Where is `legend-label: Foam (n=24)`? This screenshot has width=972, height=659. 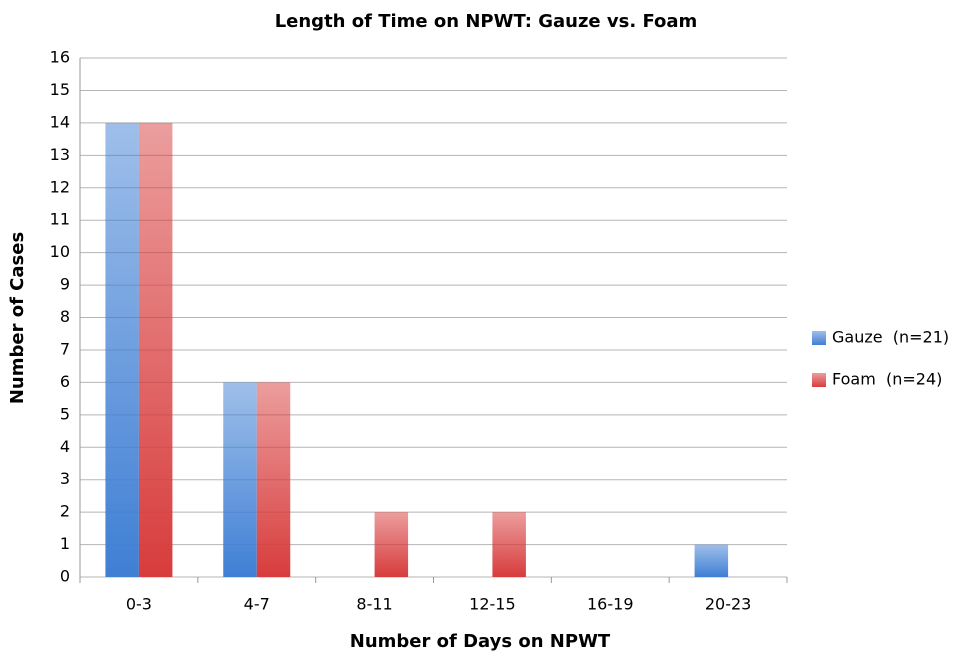
legend-label: Foam (n=24) is located at coordinates (887, 379).